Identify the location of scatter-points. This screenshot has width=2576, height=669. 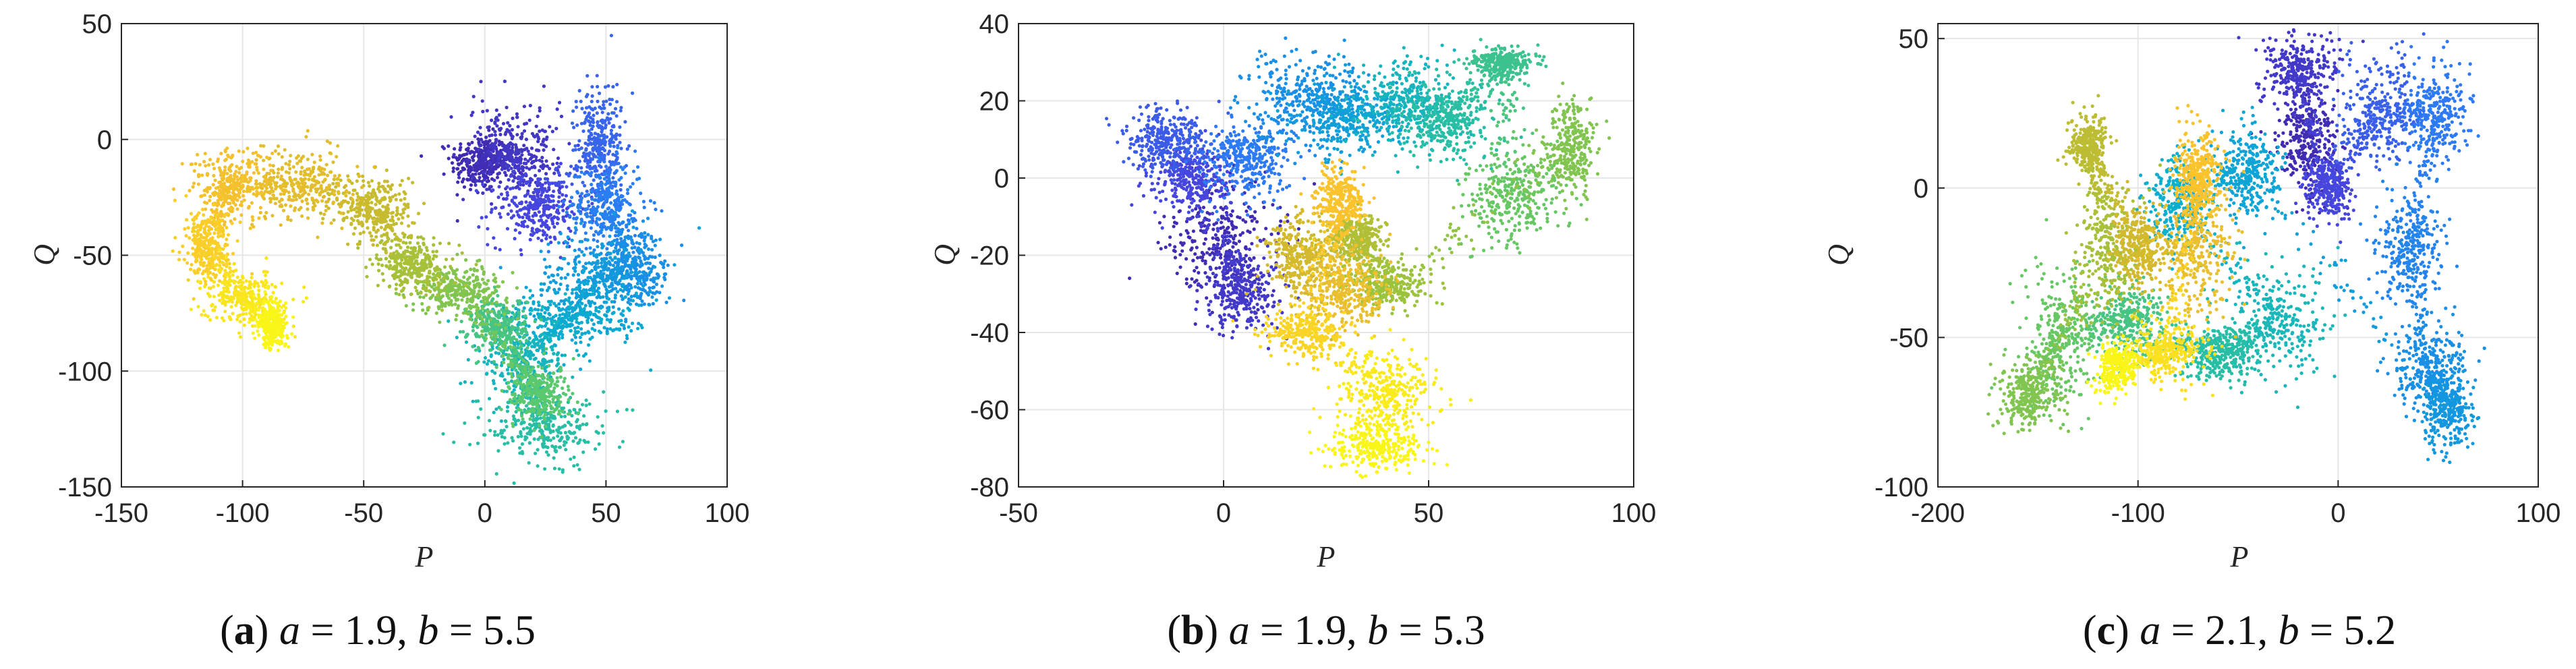
(436, 260).